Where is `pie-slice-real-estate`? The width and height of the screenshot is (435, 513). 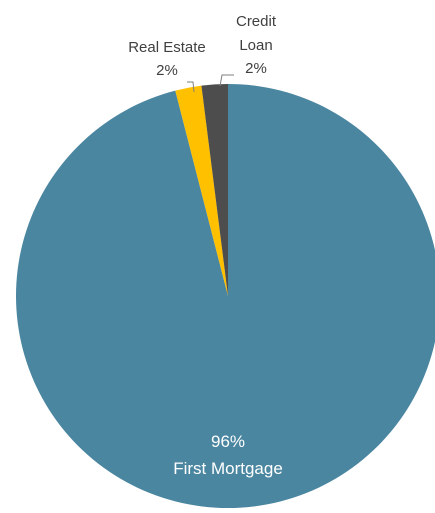
pie-slice-real-estate is located at coordinates (201, 190).